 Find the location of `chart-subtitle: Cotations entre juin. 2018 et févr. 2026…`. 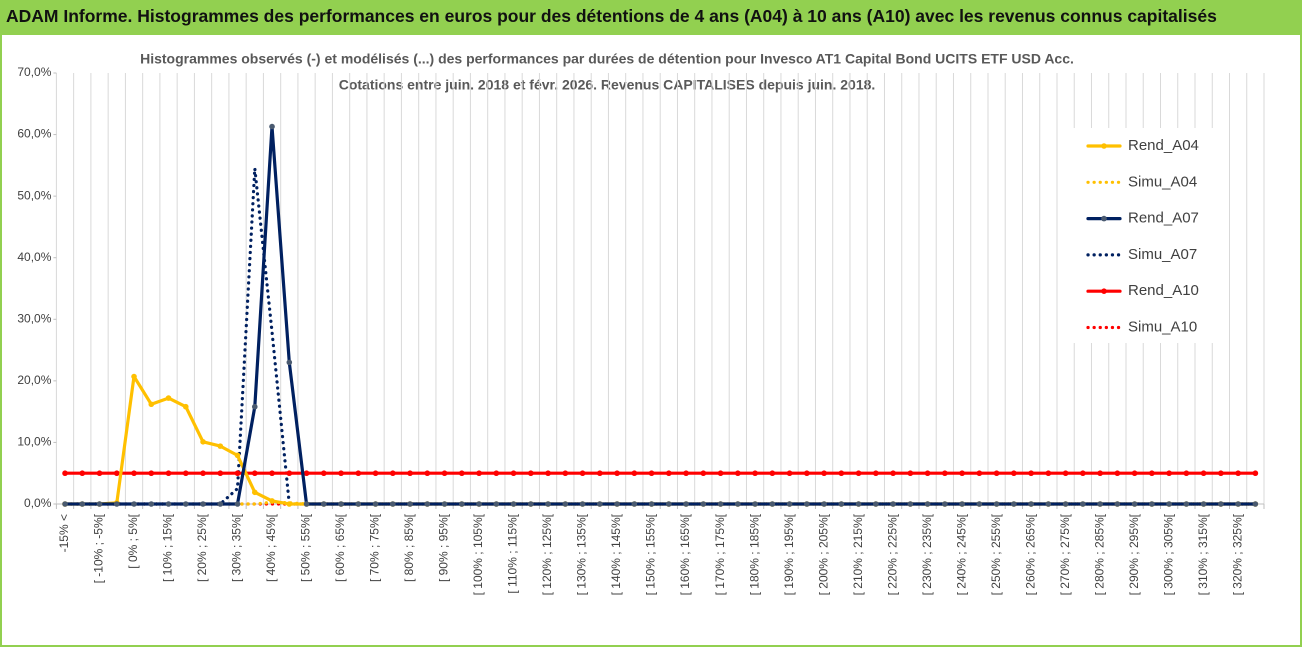

chart-subtitle: Cotations entre juin. 2018 et févr. 2026… is located at coordinates (607, 85).